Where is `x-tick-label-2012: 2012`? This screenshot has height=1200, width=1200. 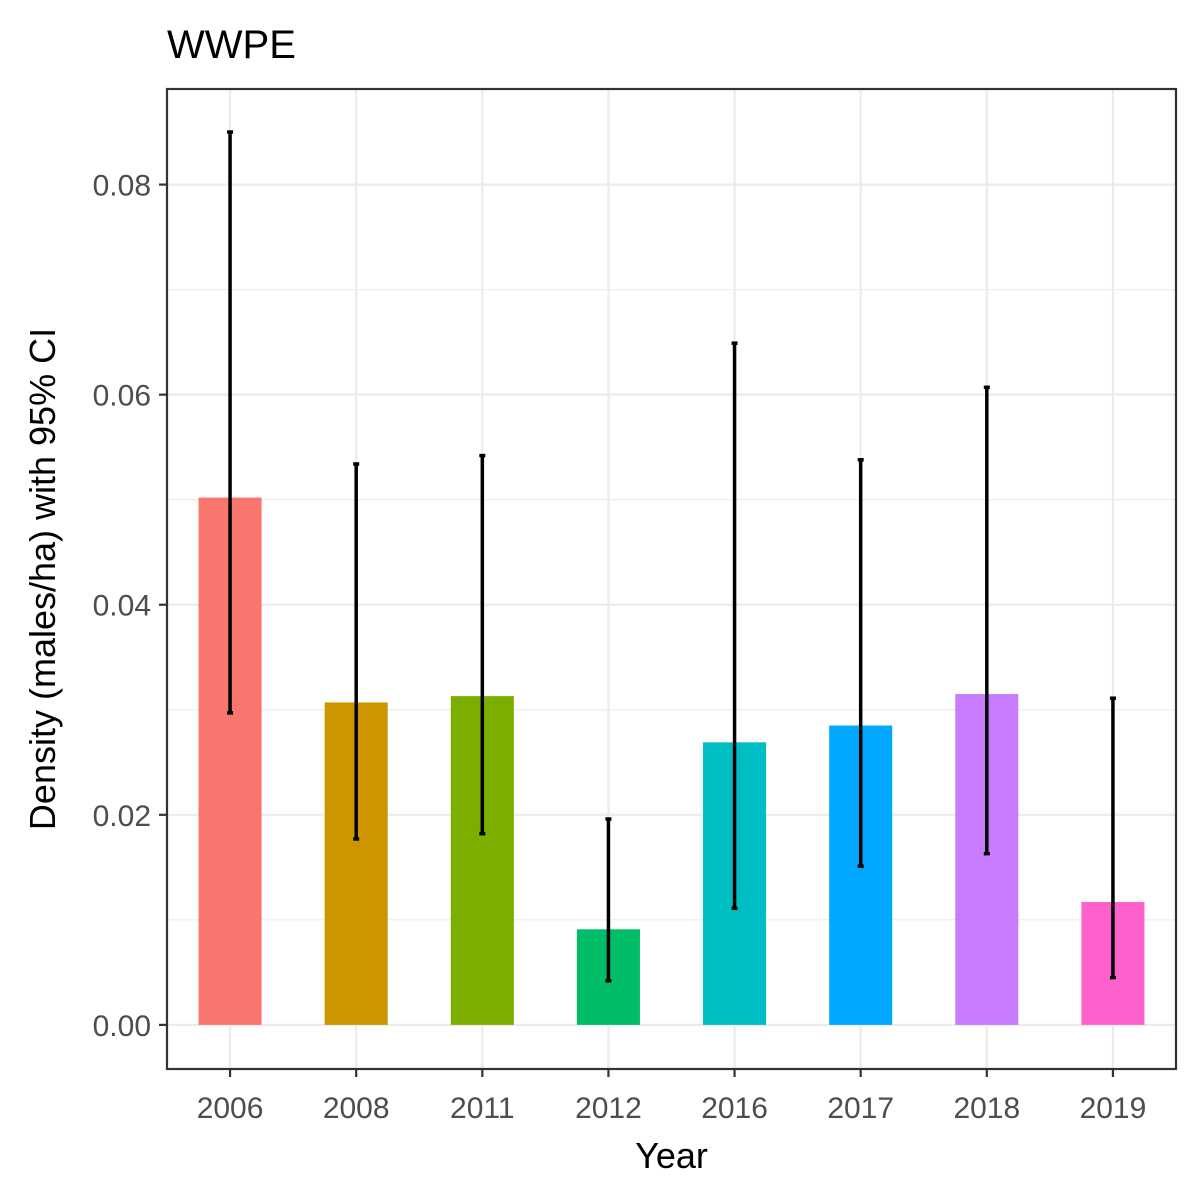
x-tick-label-2012: 2012 is located at coordinates (608, 1108).